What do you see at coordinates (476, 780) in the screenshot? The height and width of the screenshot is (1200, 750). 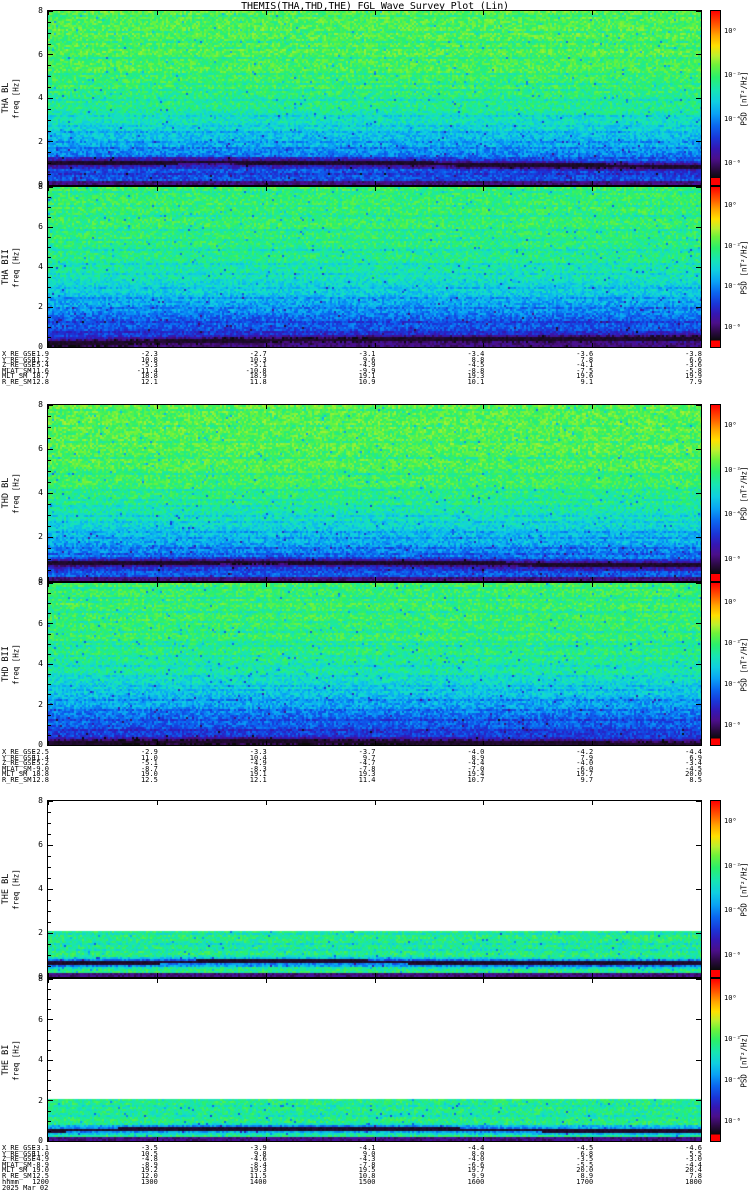 I see `annotation-value: 10.7` at bounding box center [476, 780].